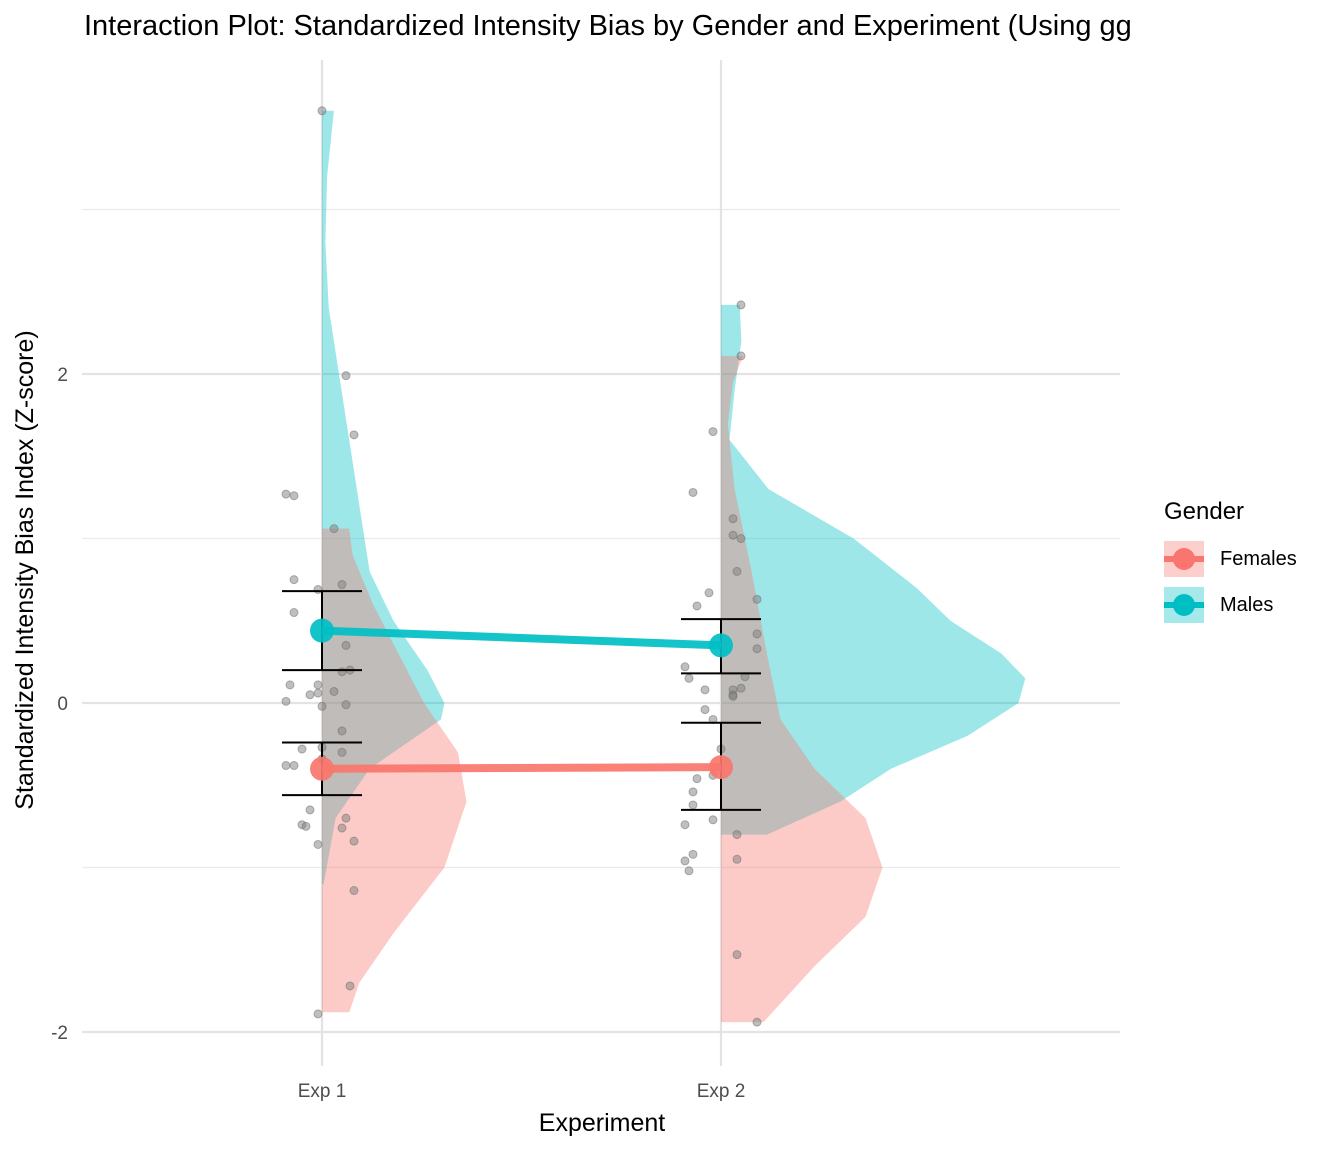 This screenshot has width=1344, height=1152. I want to click on legend-item-males: Males, so click(1230, 605).